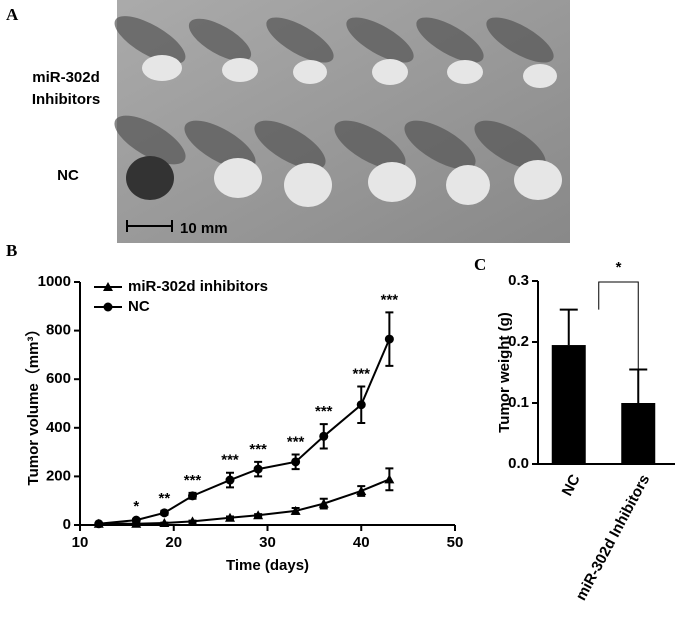 The height and width of the screenshot is (641, 677). Describe the element at coordinates (198, 286) in the screenshot. I see `legend-label: miR-302d inhibitors` at that location.